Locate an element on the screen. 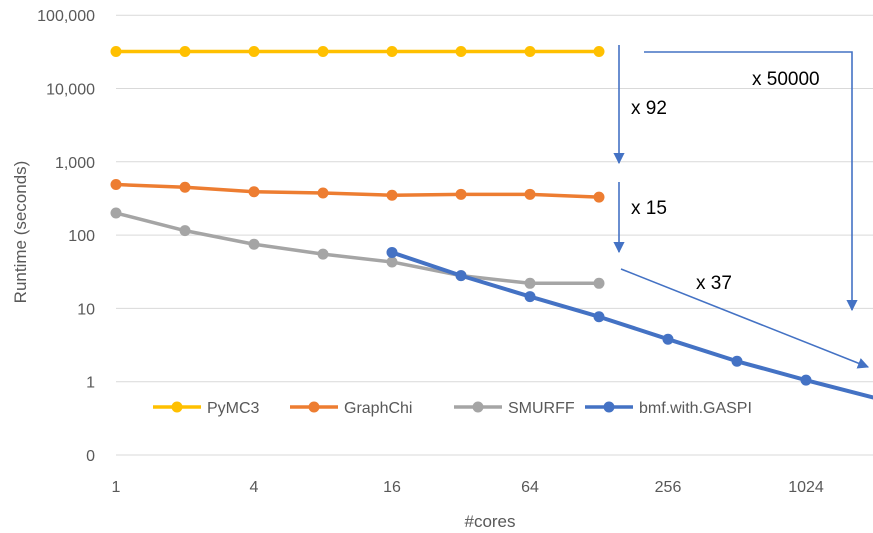  y-tick-label: 10,000 is located at coordinates (70, 90).